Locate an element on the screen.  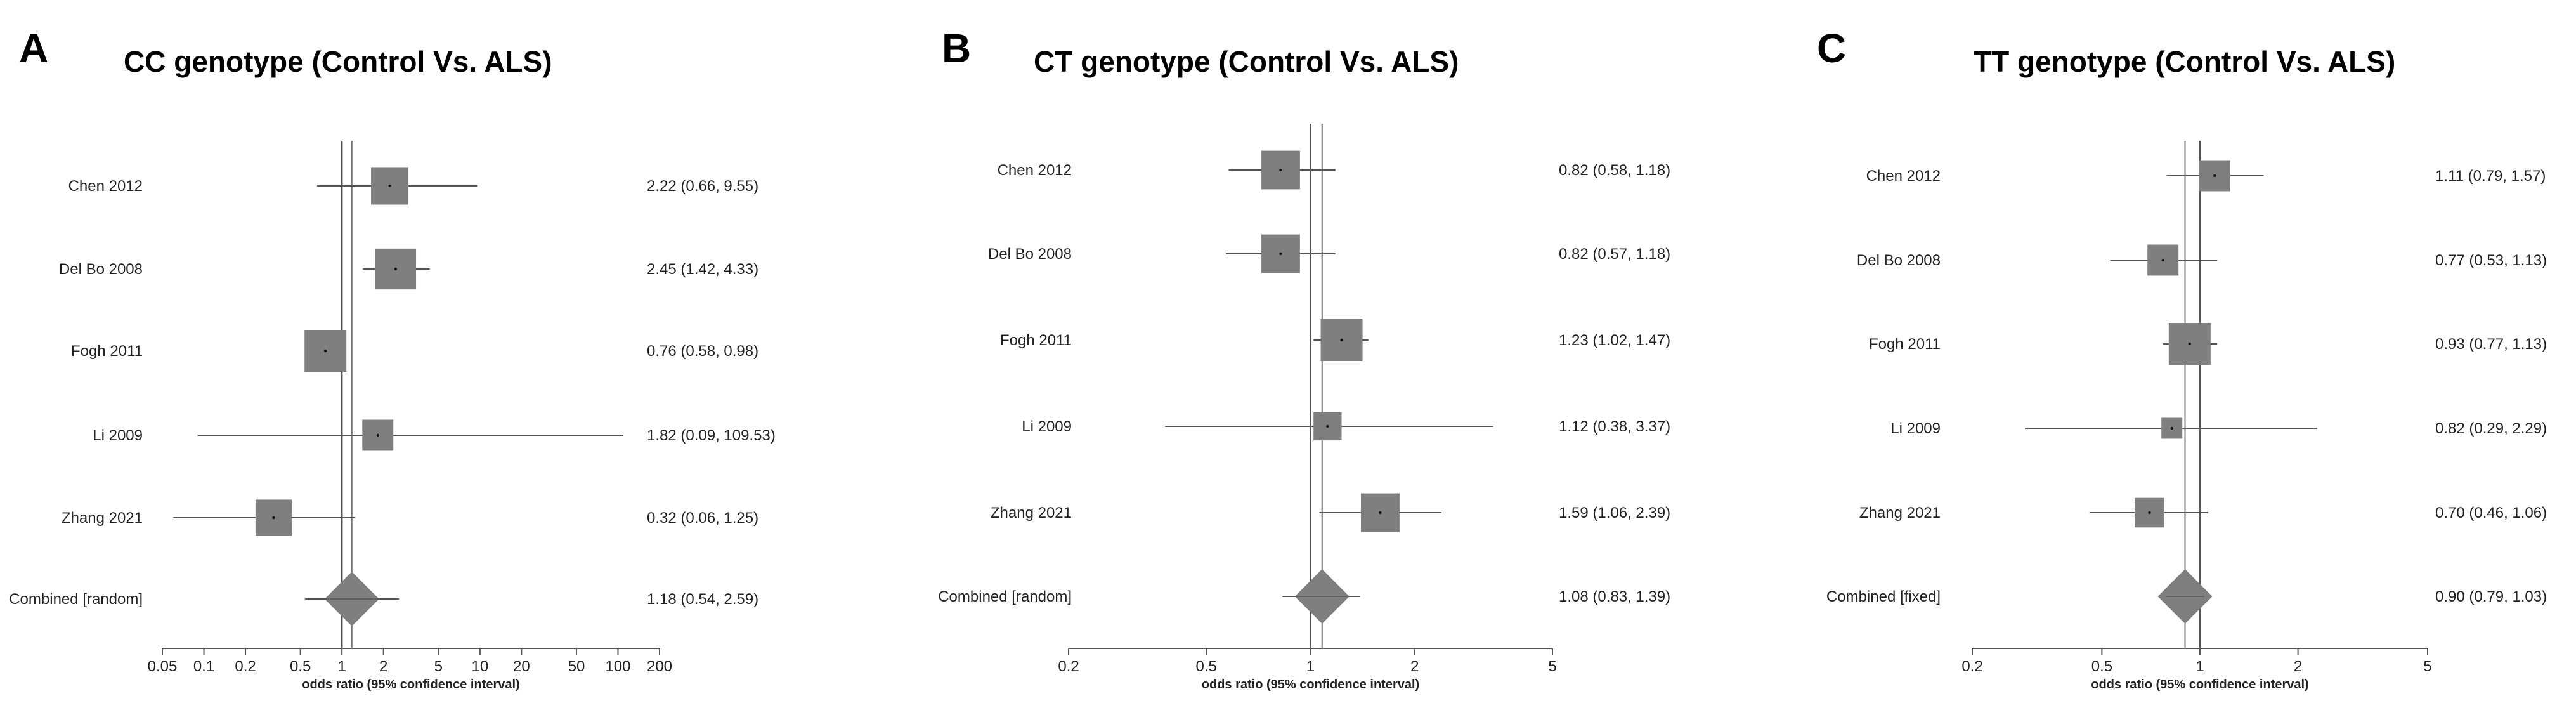
x-tick-label: 0.05 is located at coordinates (163, 666).